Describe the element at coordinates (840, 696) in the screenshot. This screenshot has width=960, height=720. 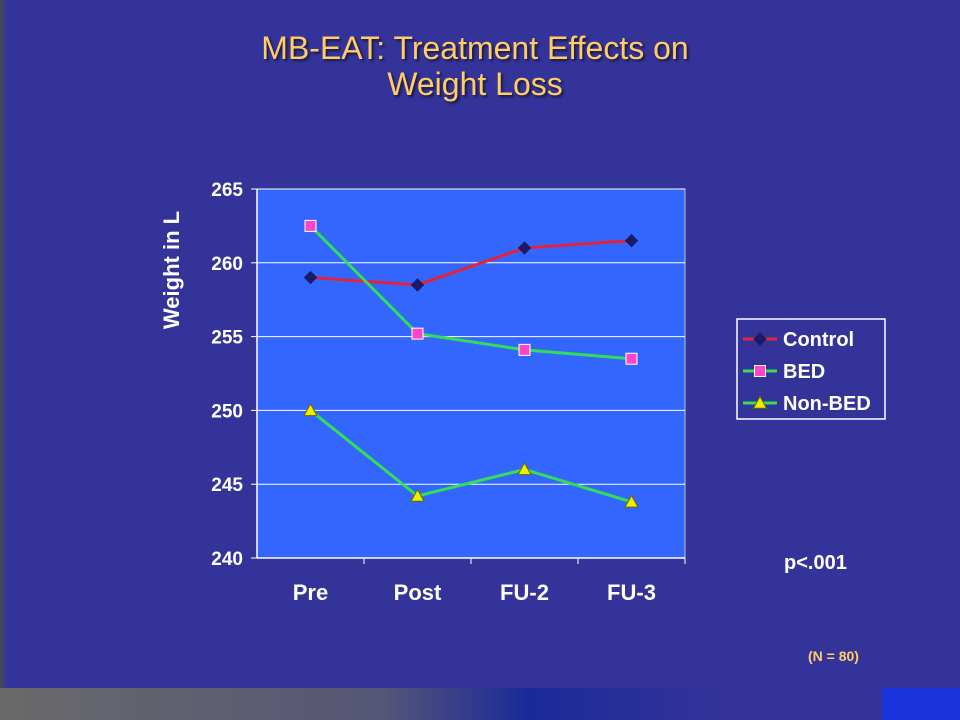
I see `footer-block` at that location.